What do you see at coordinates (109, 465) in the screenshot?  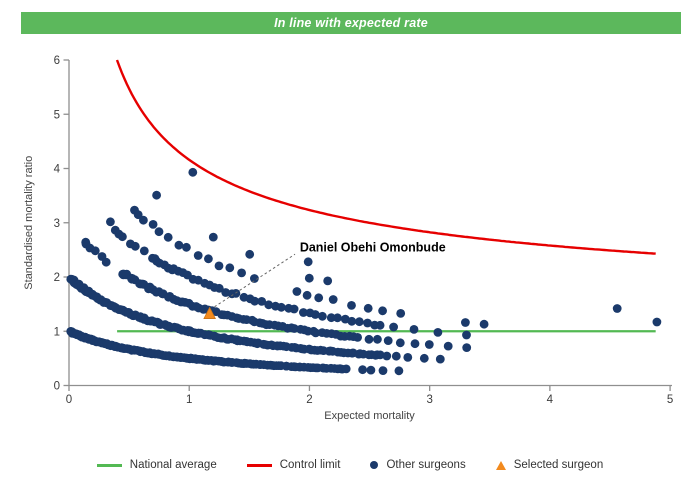 I see `national-average-swatch-icon` at bounding box center [109, 465].